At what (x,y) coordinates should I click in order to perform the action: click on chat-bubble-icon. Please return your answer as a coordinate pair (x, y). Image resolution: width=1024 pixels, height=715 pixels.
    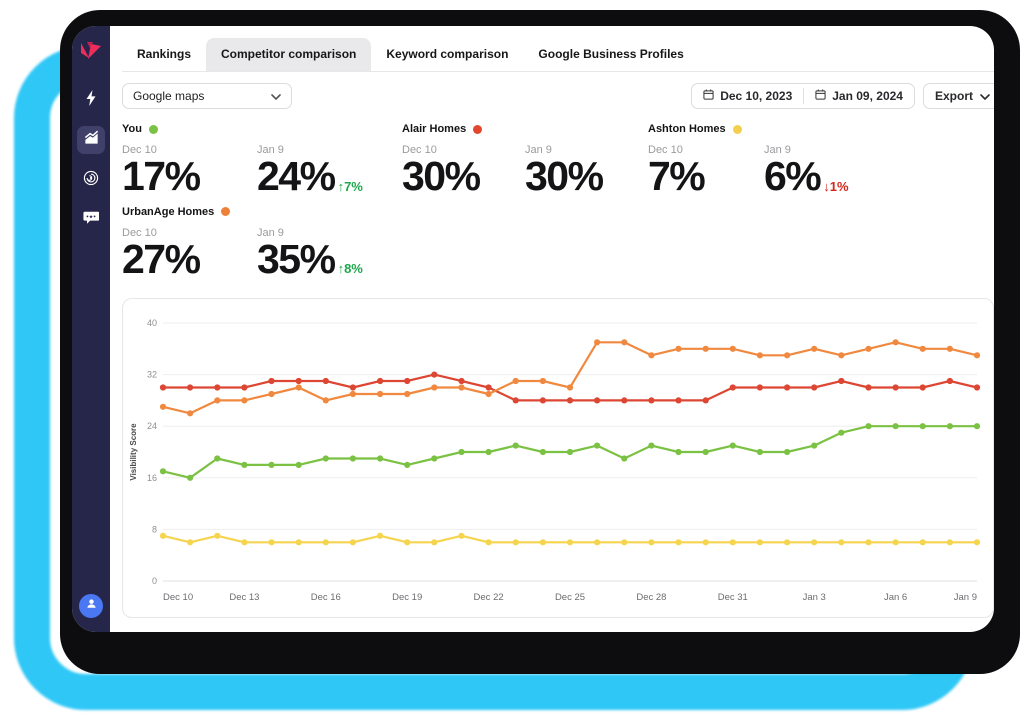
    Looking at the image, I should click on (91, 220).